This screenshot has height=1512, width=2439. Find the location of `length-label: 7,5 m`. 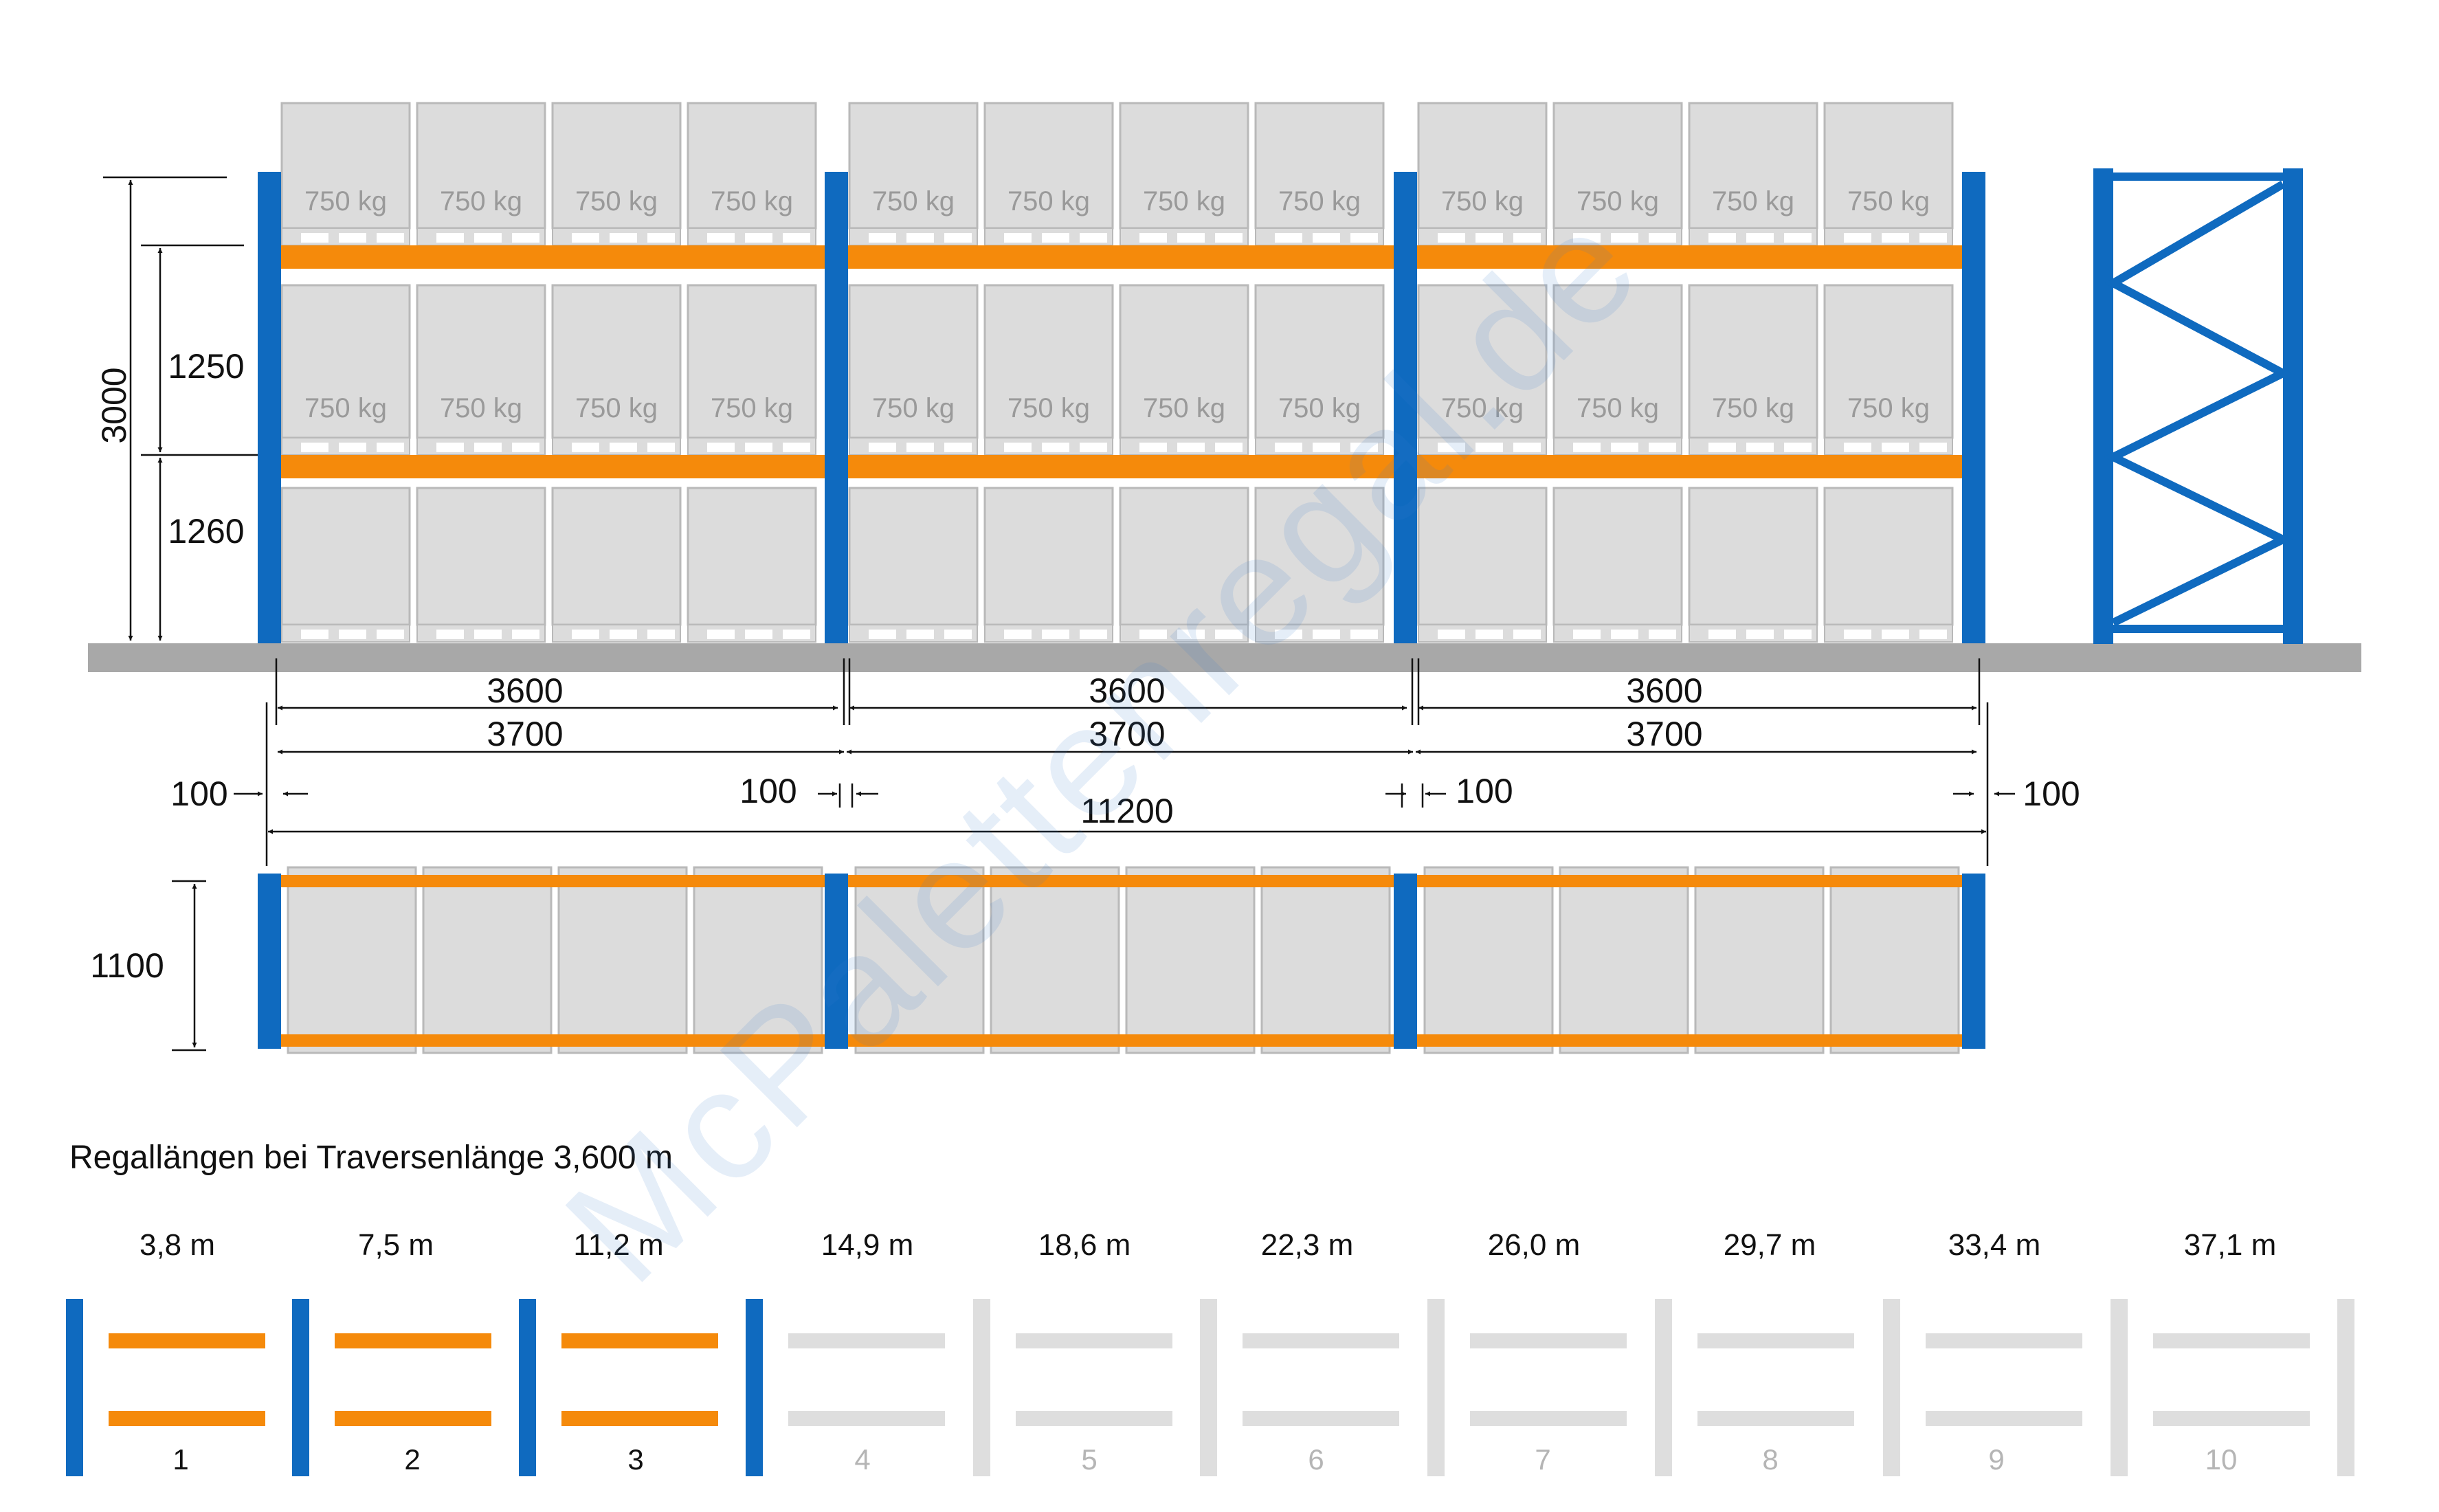

length-label: 7,5 m is located at coordinates (396, 1245).